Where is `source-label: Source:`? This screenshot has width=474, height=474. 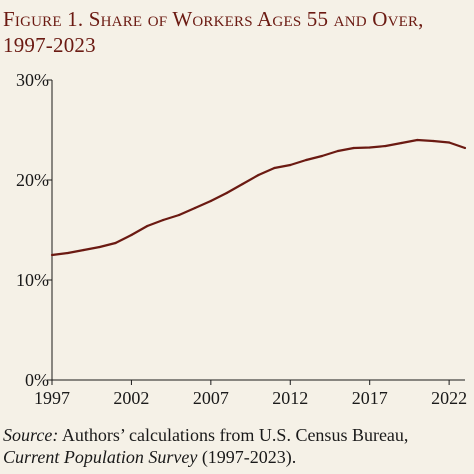 source-label: Source: is located at coordinates (31, 435).